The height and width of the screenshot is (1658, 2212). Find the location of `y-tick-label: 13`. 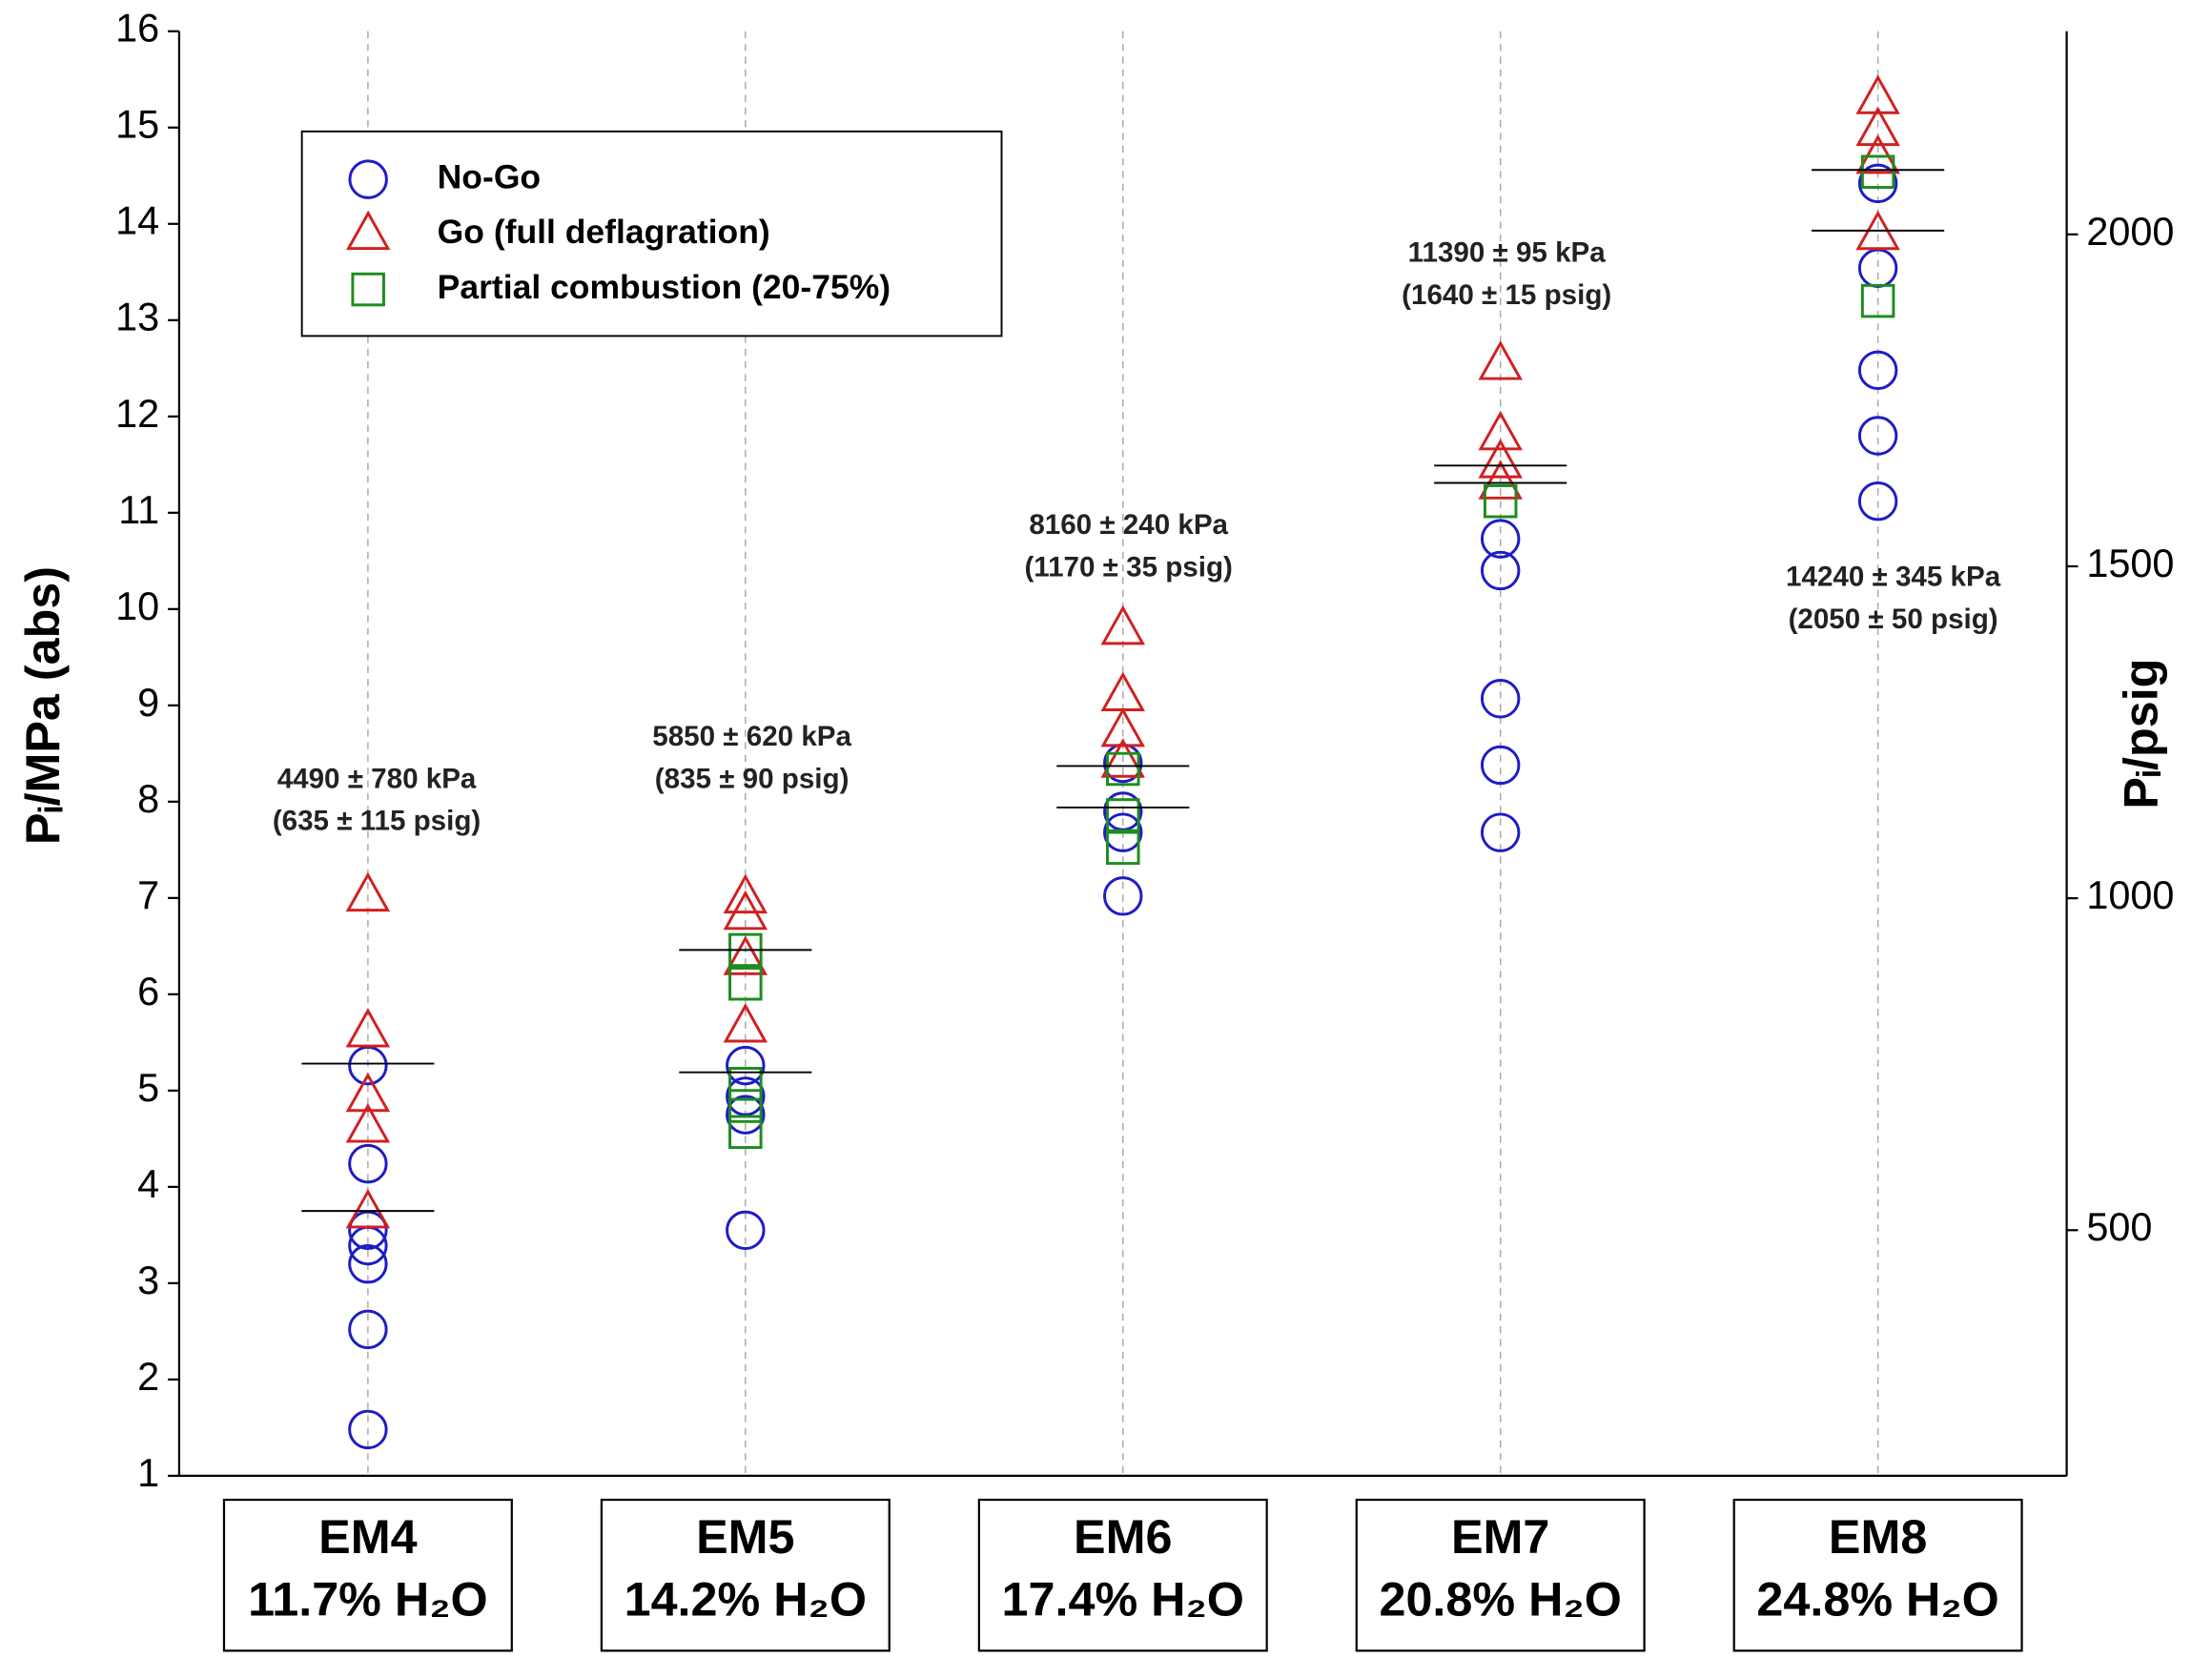

y-tick-label: 13 is located at coordinates (137, 317).